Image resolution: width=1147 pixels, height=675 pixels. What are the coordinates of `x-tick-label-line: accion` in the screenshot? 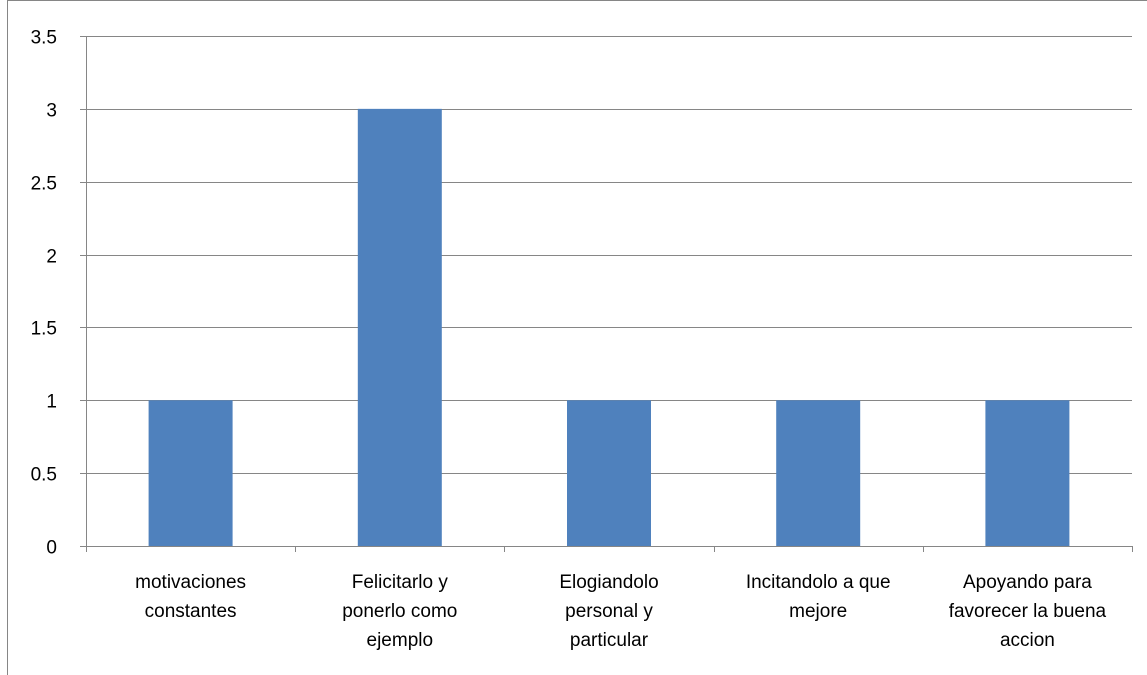 It's located at (1027, 640).